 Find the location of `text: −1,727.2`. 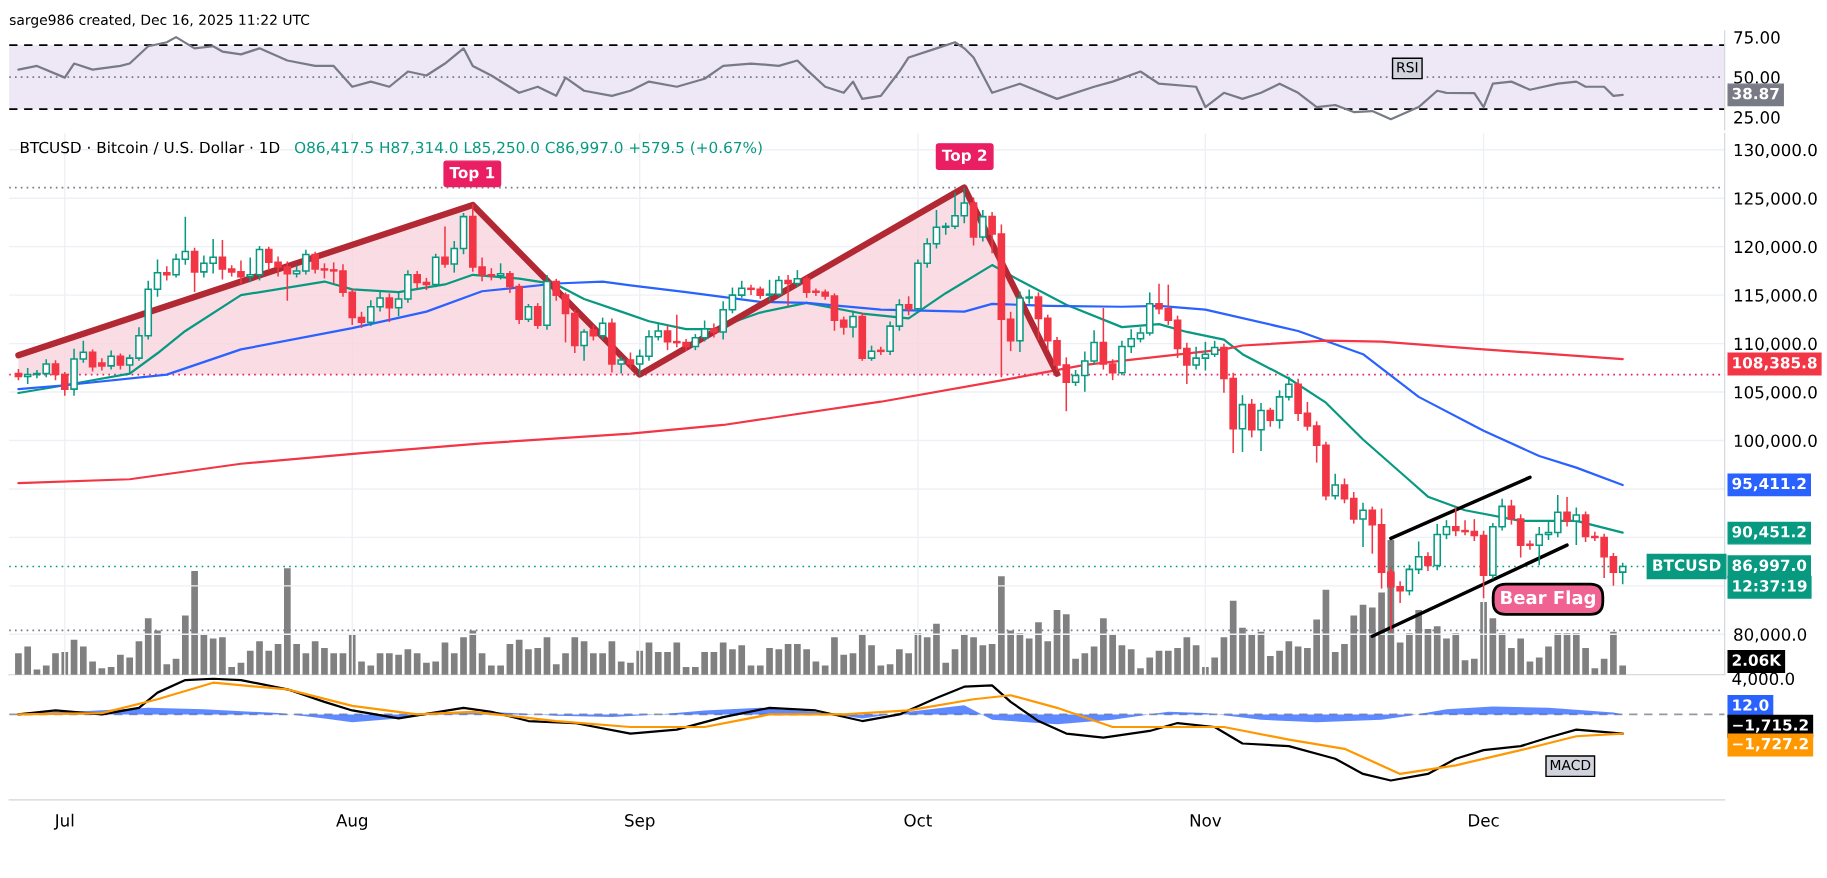

text: −1,727.2 is located at coordinates (1770, 744).